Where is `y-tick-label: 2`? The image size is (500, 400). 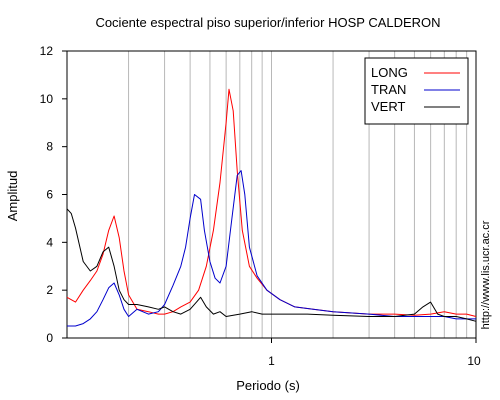
y-tick-label: 2 is located at coordinates (49, 290).